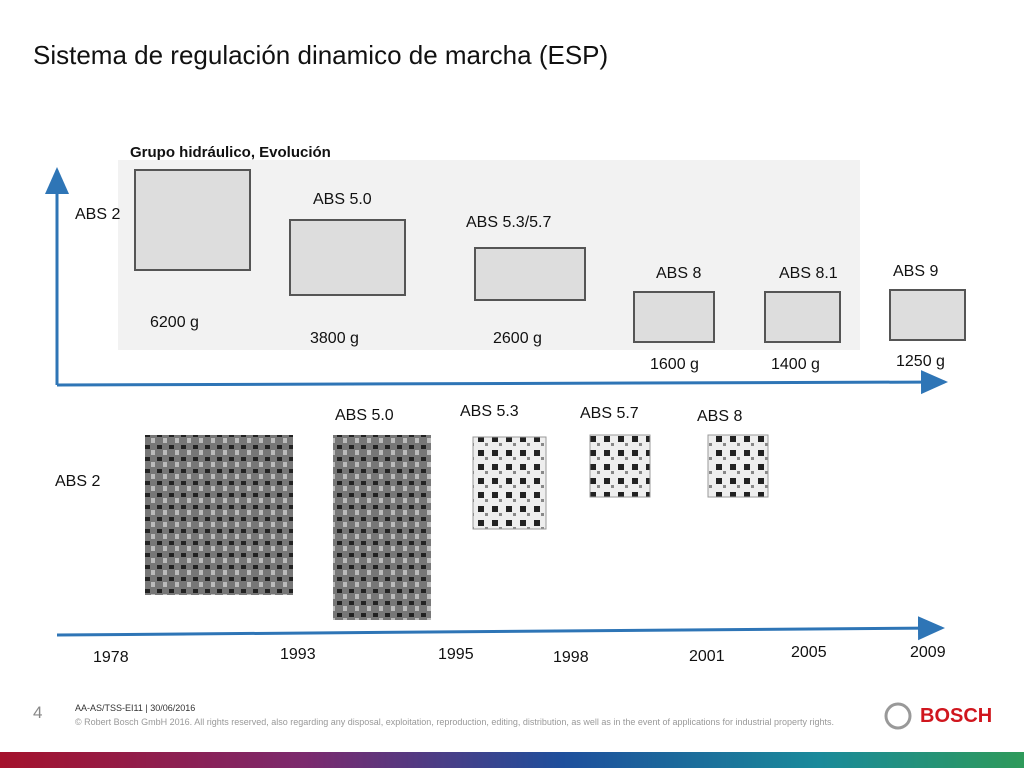  I want to click on year-label: 1995, so click(456, 654).